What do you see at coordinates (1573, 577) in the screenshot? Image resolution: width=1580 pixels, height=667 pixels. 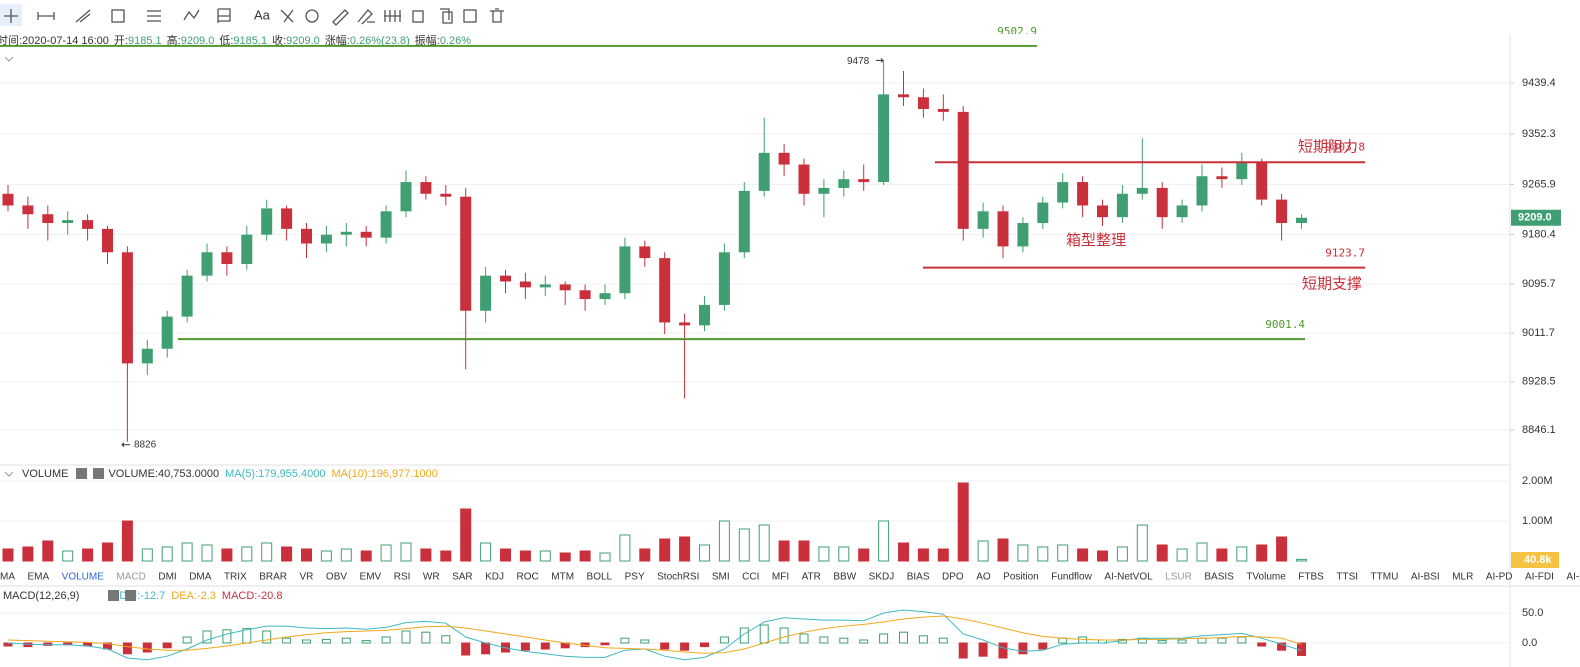 I see `indicator-tab: AI-LI` at bounding box center [1573, 577].